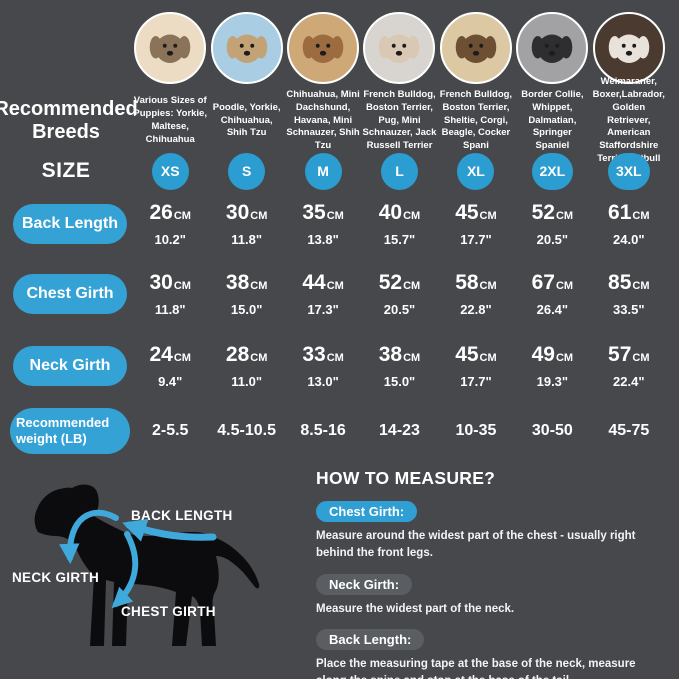 The image size is (679, 679). I want to click on back-cm: 30 CM, so click(246, 212).